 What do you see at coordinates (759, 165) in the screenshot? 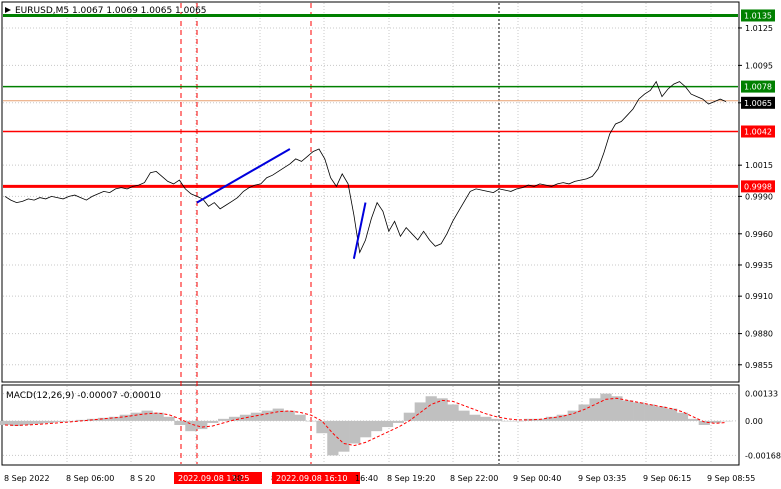
I see `price-tick-label: 1.0015` at bounding box center [759, 165].